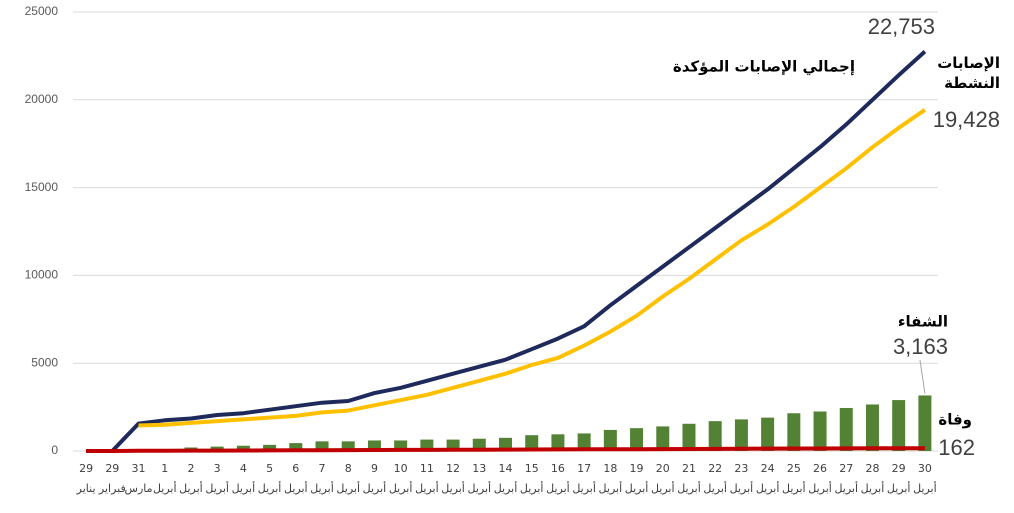  What do you see at coordinates (794, 468) in the screenshot?
I see `x-tick-label: 25` at bounding box center [794, 468].